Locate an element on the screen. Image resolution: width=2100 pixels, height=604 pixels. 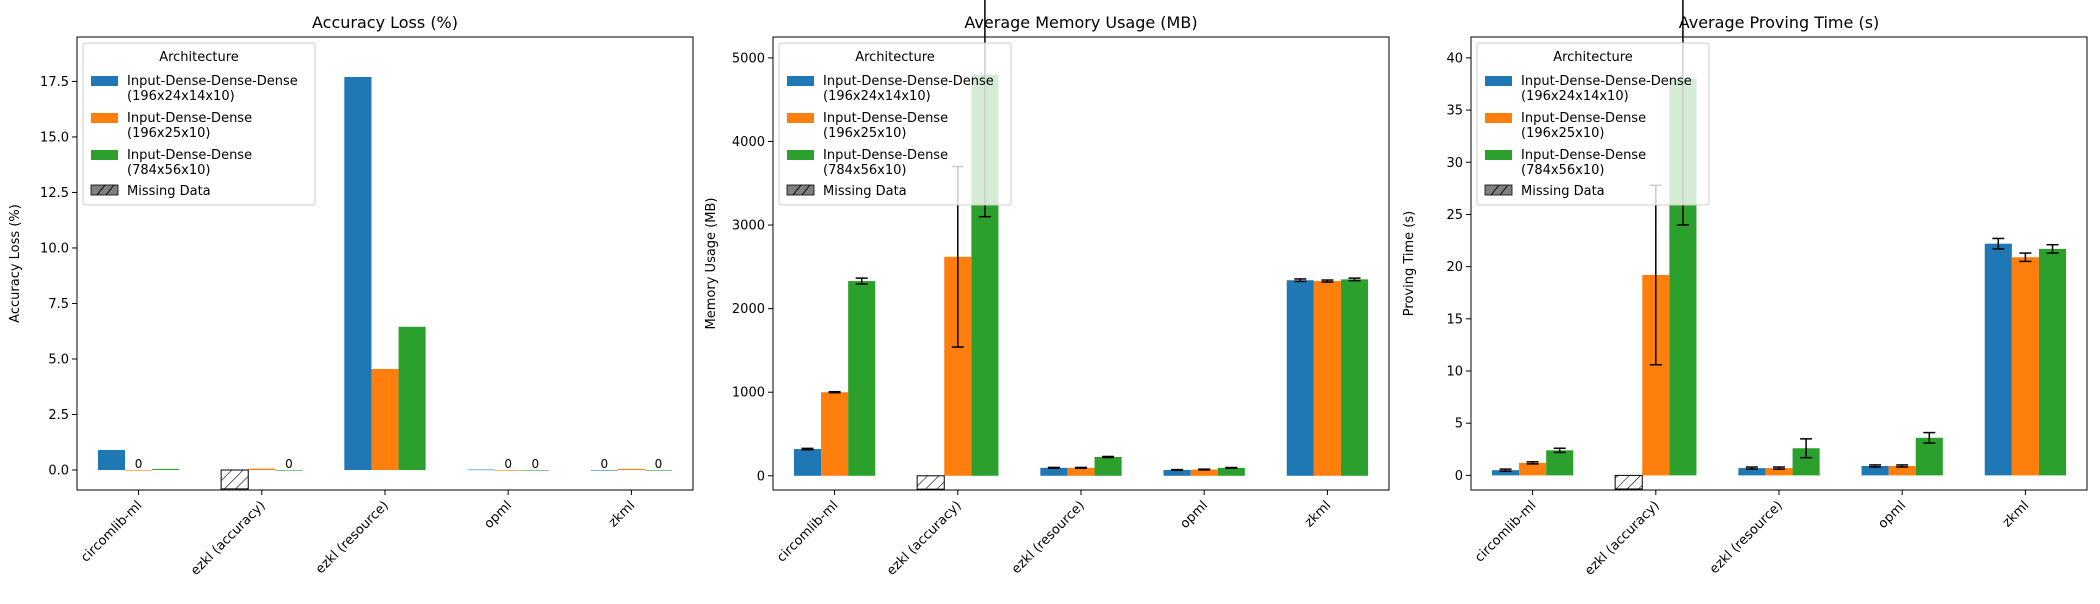
y-tick-label: 20 is located at coordinates (1454, 267).